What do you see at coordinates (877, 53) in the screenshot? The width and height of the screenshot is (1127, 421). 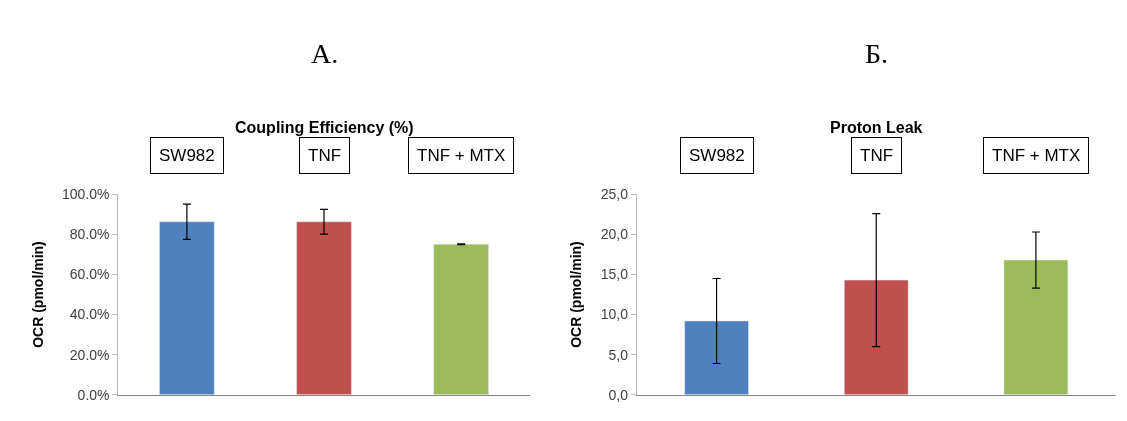 I see `text: Б.` at bounding box center [877, 53].